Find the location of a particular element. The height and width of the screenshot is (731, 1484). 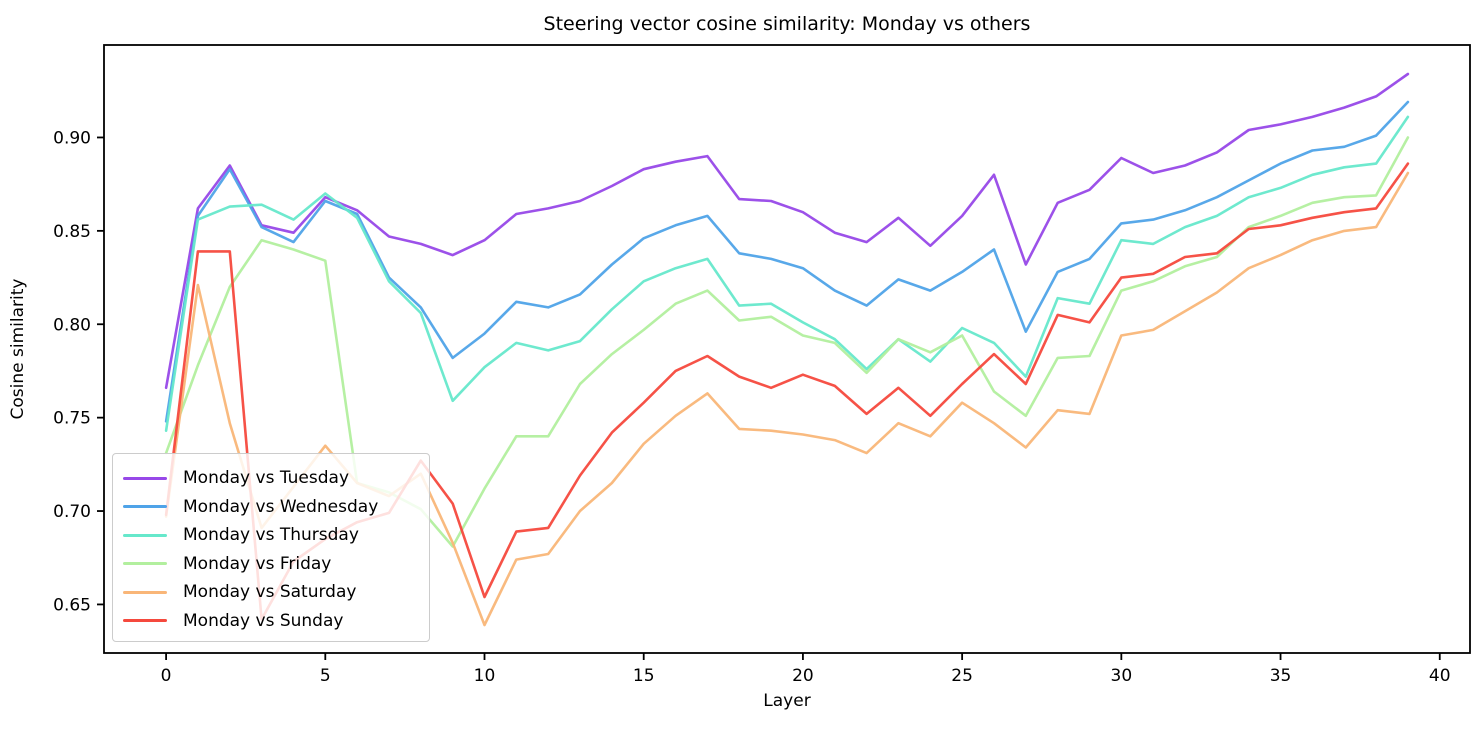

y-tick-label: 0.85 is located at coordinates (72, 232).